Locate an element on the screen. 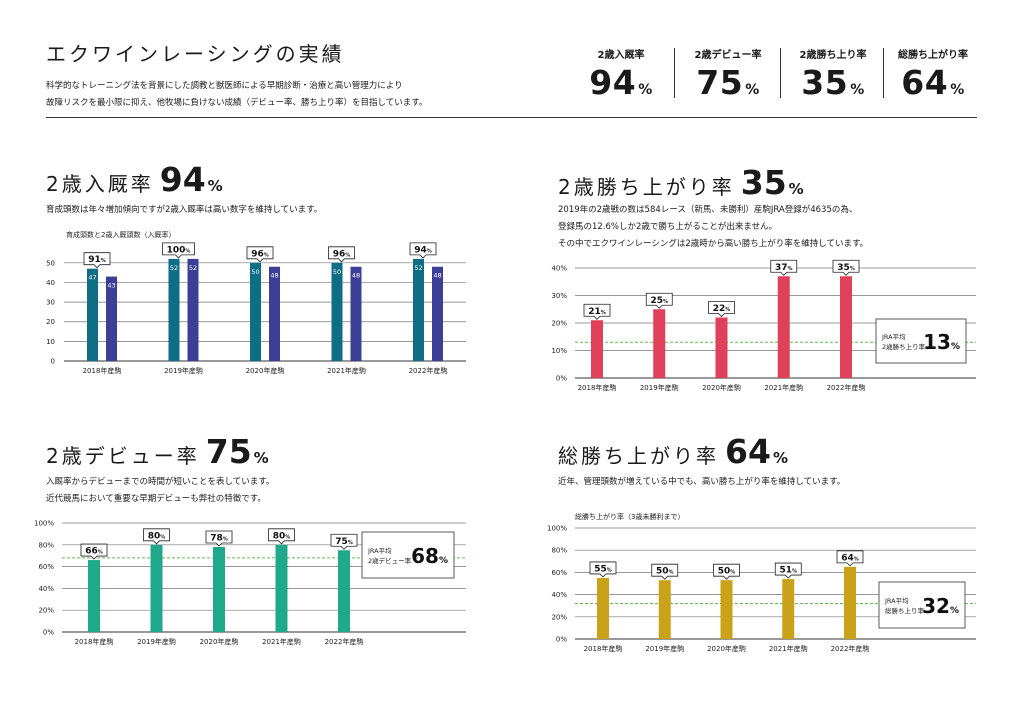  top-stat-label: 2歳デビュー率 is located at coordinates (728, 55).